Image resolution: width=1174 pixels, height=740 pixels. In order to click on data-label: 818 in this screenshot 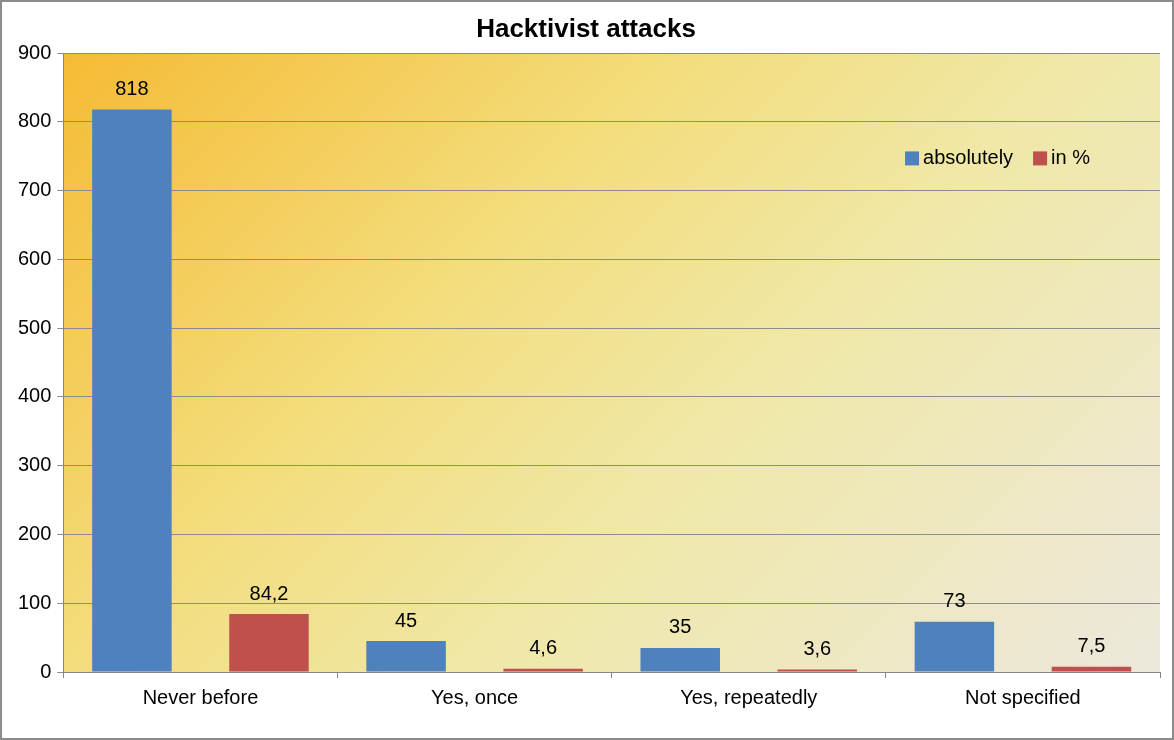, I will do `click(132, 88)`.